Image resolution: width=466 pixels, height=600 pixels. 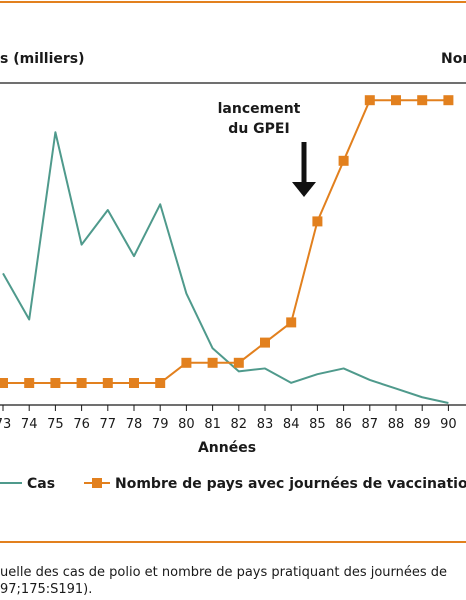 I want to click on x-tick-label-82: 82, so click(x=239, y=424).